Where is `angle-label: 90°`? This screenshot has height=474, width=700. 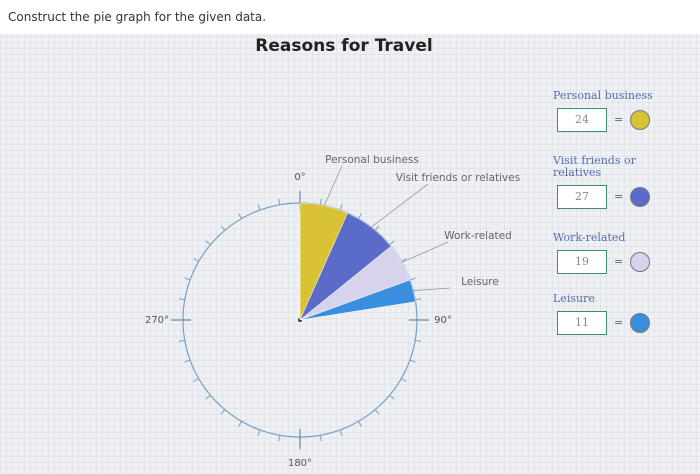 angle-label: 90° is located at coordinates (443, 320).